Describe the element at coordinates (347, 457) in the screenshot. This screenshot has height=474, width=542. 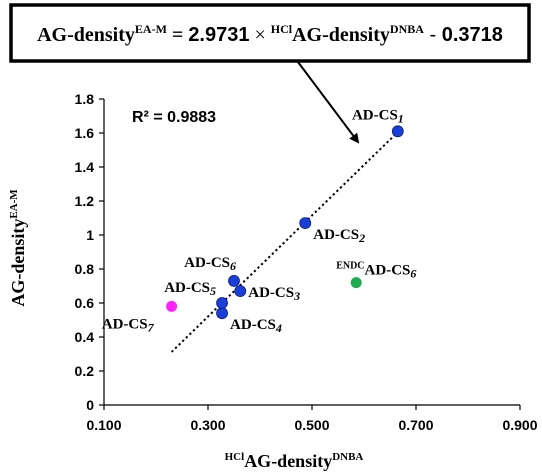
I see `x-axis-title-sup: DNBA` at that location.